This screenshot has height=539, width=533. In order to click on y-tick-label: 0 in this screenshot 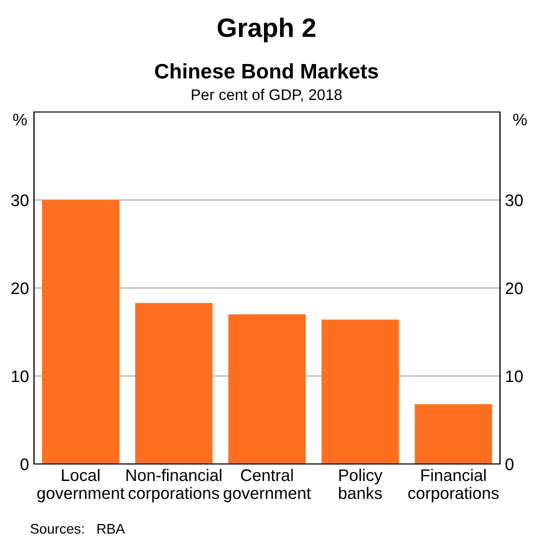, I will do `click(24, 464)`.